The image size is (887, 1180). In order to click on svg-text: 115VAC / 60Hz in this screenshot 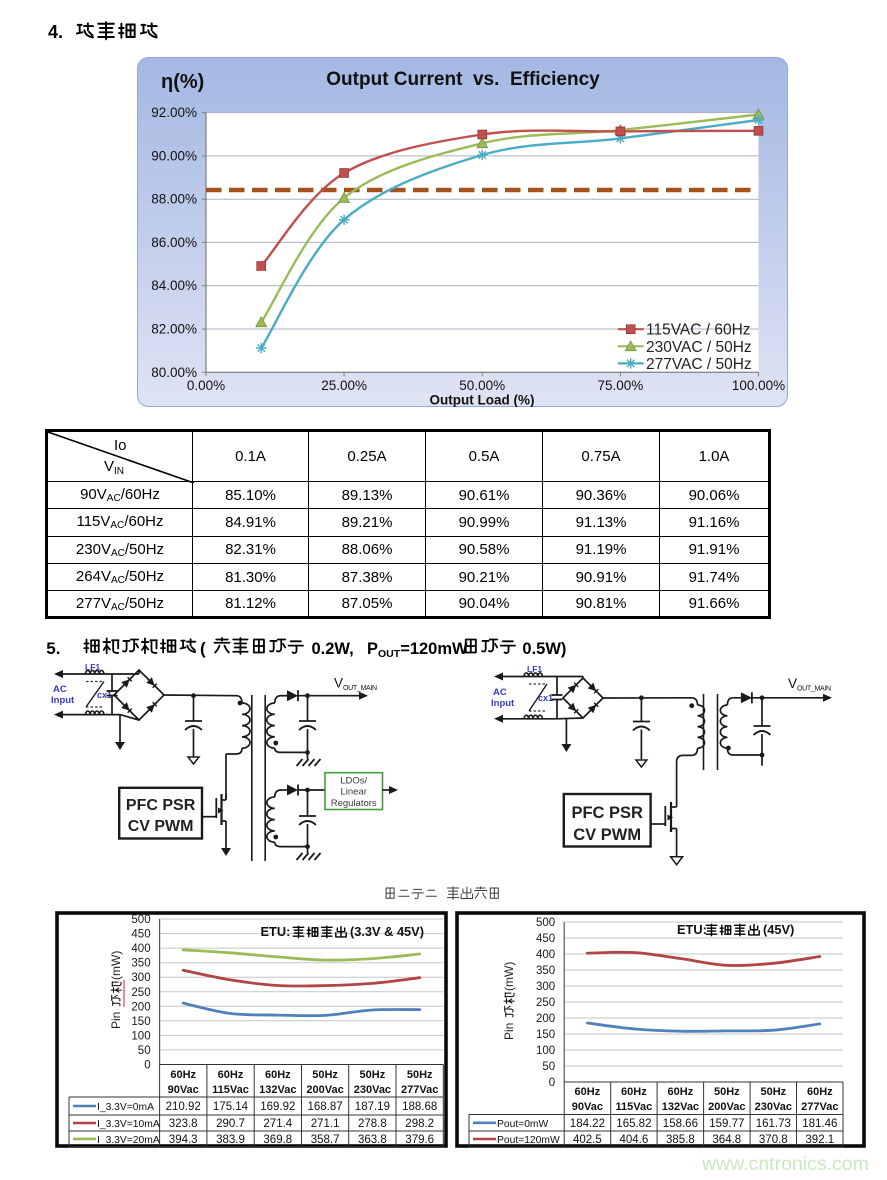, I will do `click(698, 330)`.